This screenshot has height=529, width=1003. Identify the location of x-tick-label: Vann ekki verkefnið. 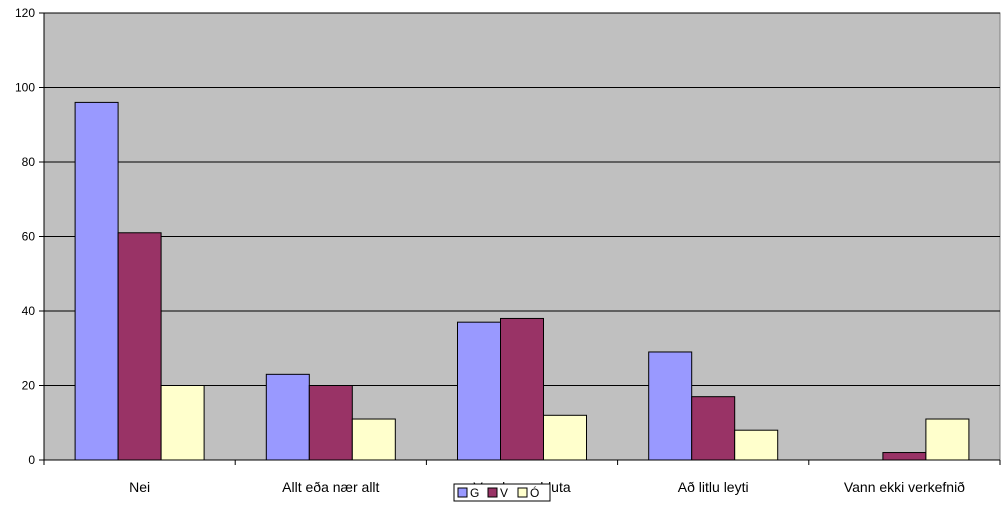
(904, 487).